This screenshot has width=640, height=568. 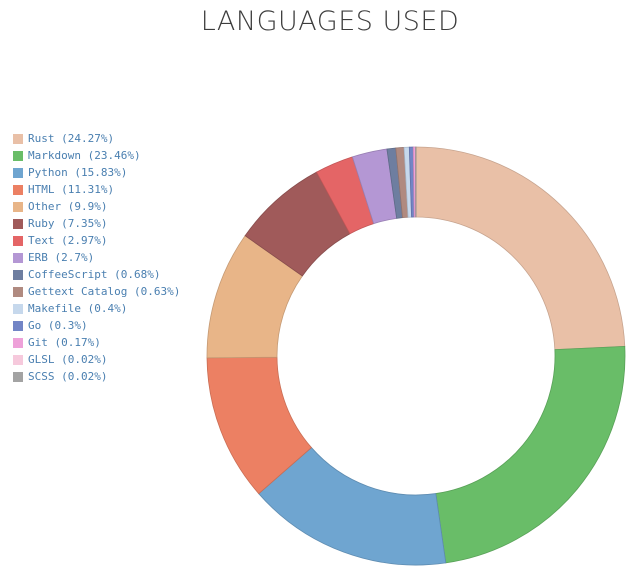 I want to click on legend-label: CoffeeScript (0.68%), so click(x=94, y=274).